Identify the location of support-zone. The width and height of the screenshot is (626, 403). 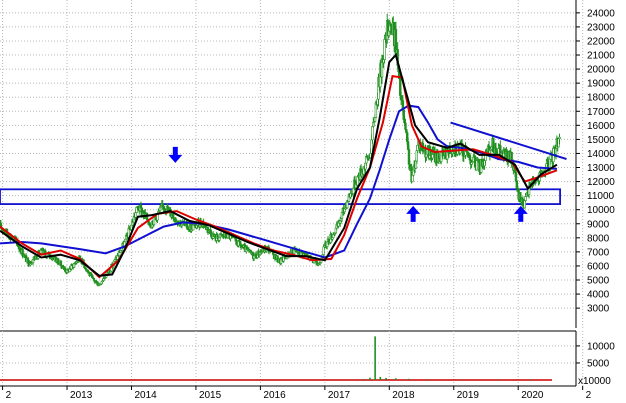
(281, 196).